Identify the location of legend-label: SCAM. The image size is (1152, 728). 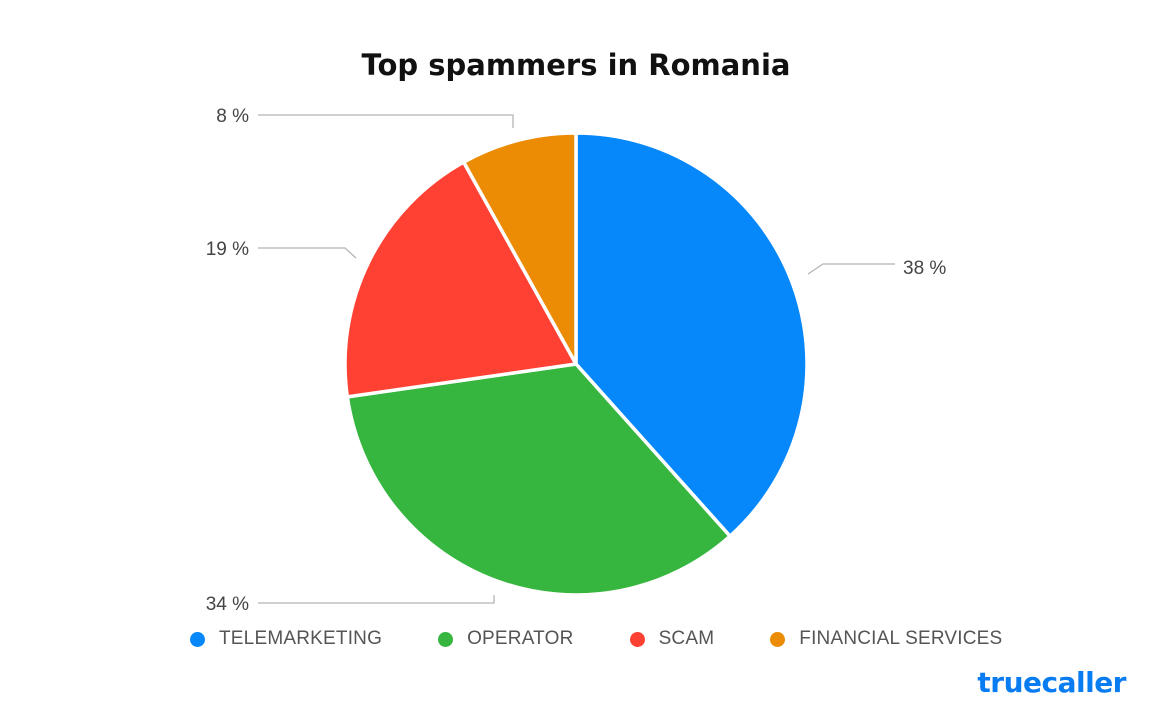
(686, 638).